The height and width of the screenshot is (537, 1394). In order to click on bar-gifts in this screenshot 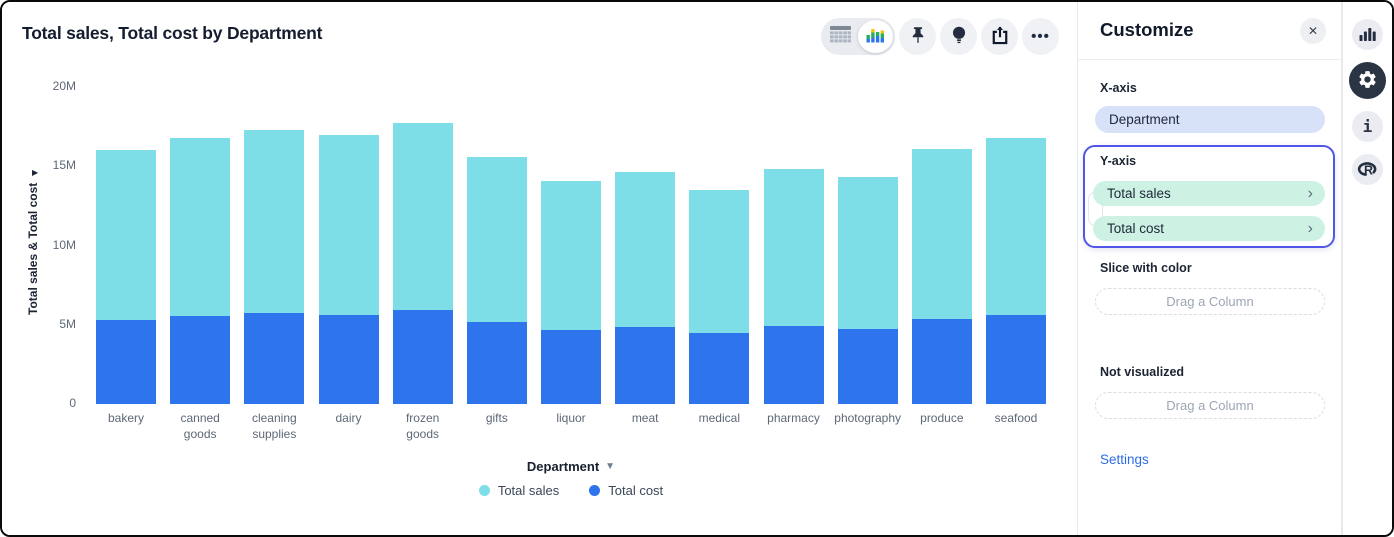, I will do `click(496, 280)`.